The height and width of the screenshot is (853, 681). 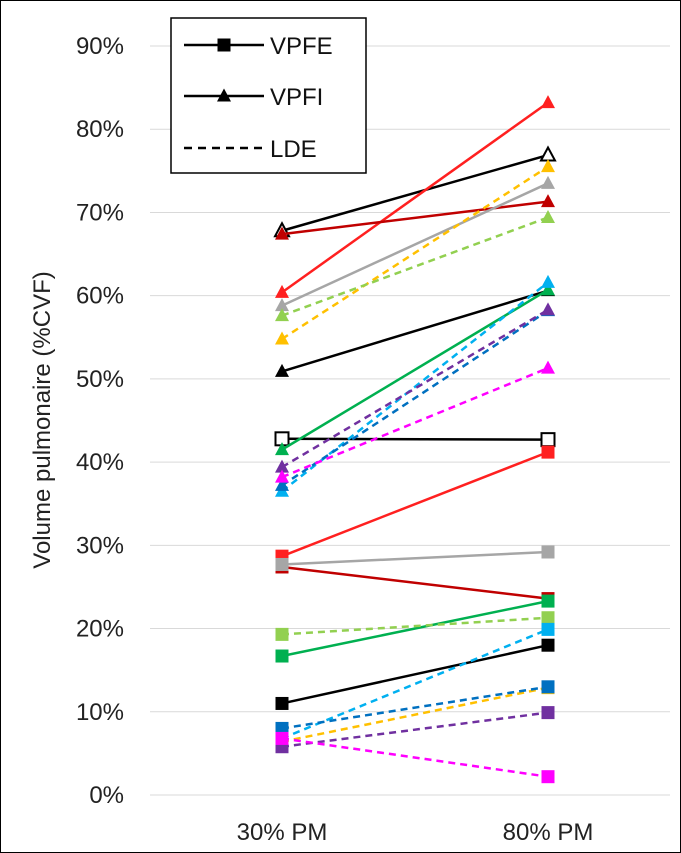 What do you see at coordinates (296, 97) in the screenshot?
I see `legend-label: VPFI` at bounding box center [296, 97].